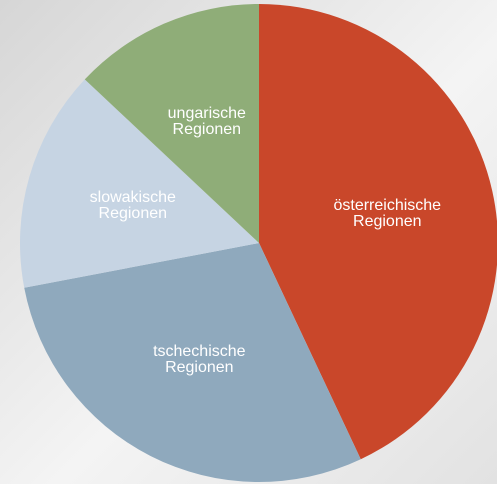  I want to click on slice-label: ungarische Regionen, so click(206, 122).